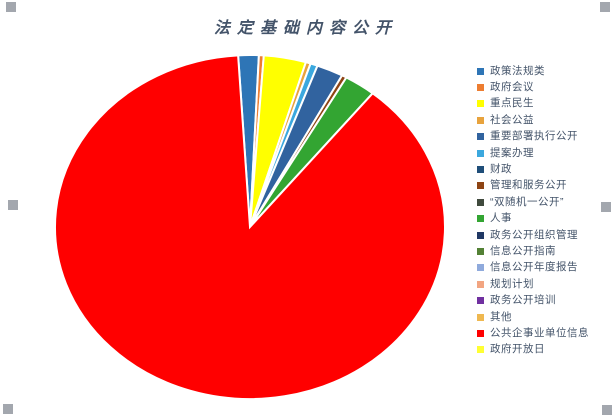 The image size is (612, 420). What do you see at coordinates (517, 70) in the screenshot?
I see `legend-label: 政策法规类` at bounding box center [517, 70].